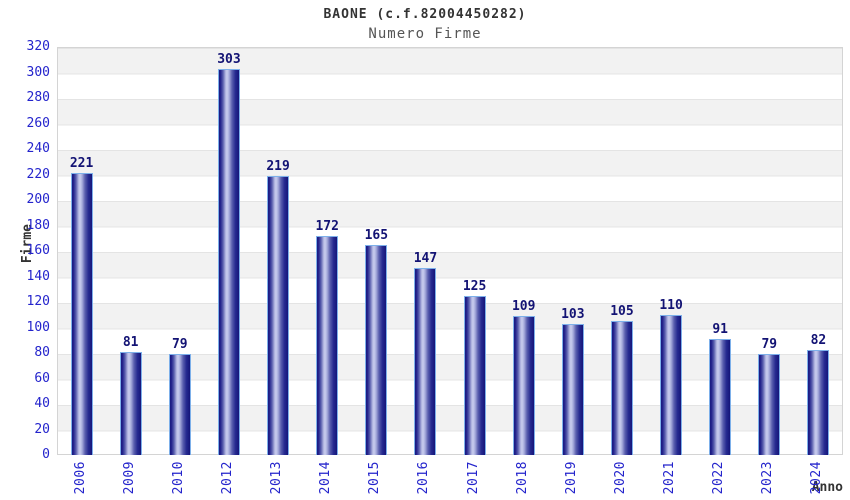 This screenshot has height=500, width=850. I want to click on x-tick-label: 2017, so click(473, 478).